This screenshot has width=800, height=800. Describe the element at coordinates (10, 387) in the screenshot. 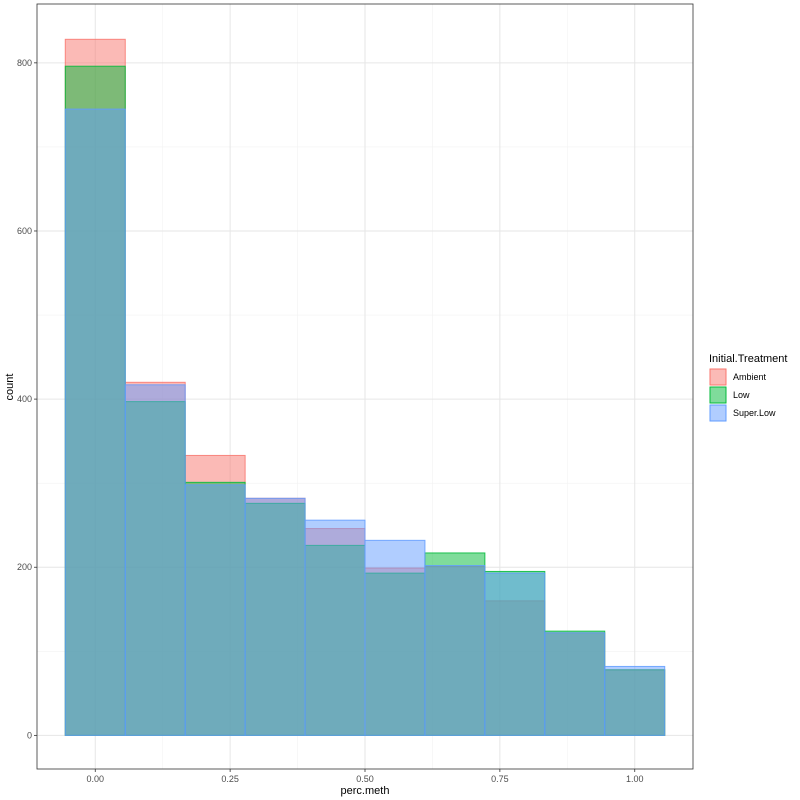

I see `y-axis-title: count` at that location.